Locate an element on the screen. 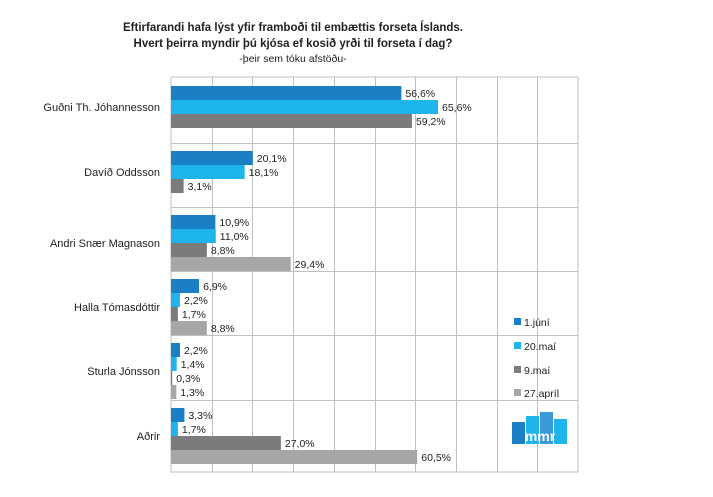 The width and height of the screenshot is (713, 497). data-label: 27,0% is located at coordinates (300, 444).